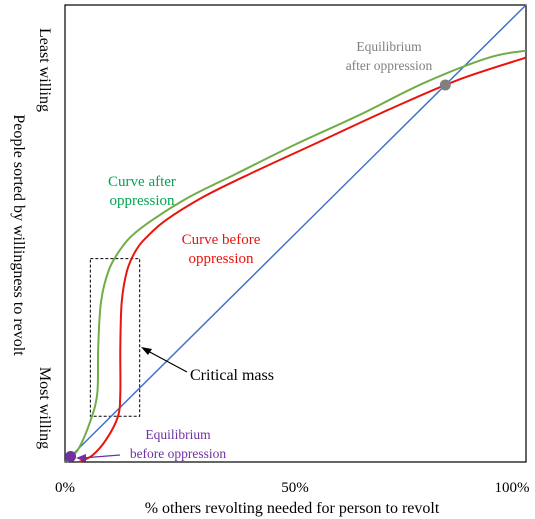 This screenshot has width=535, height=519. I want to click on x-tick-label-0: 0%, so click(65, 488).